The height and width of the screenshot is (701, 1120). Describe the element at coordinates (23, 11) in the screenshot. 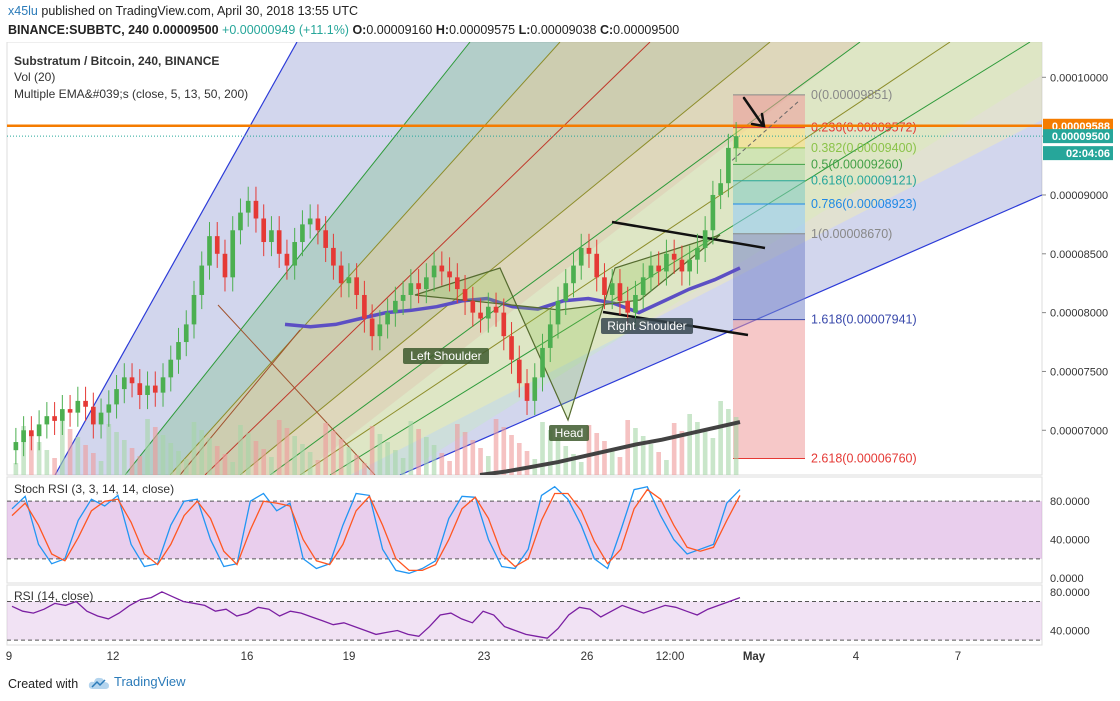

I see `author-link: x45lu` at that location.